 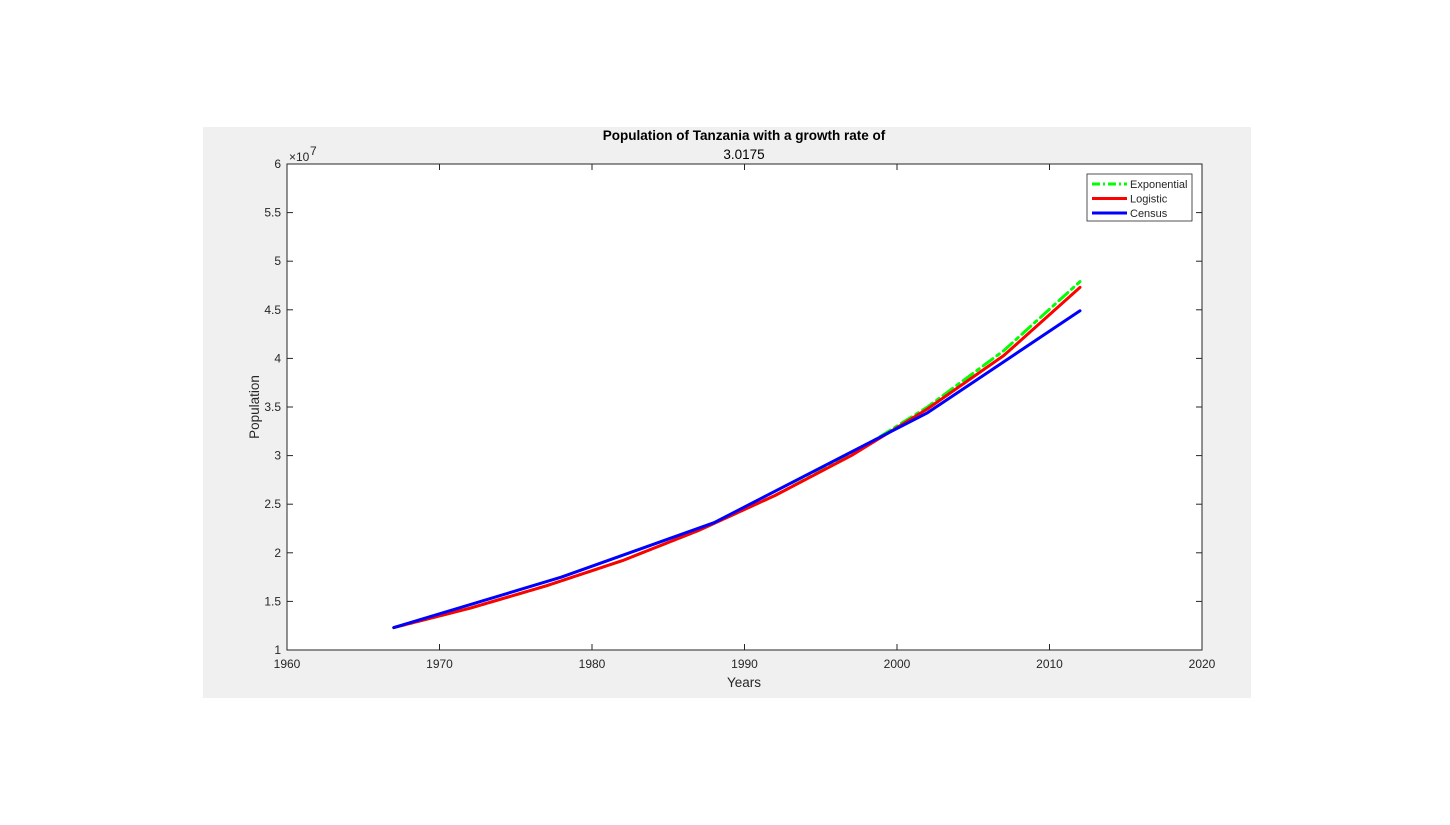 I want to click on y-exponent: ×10 7, so click(x=303, y=154).